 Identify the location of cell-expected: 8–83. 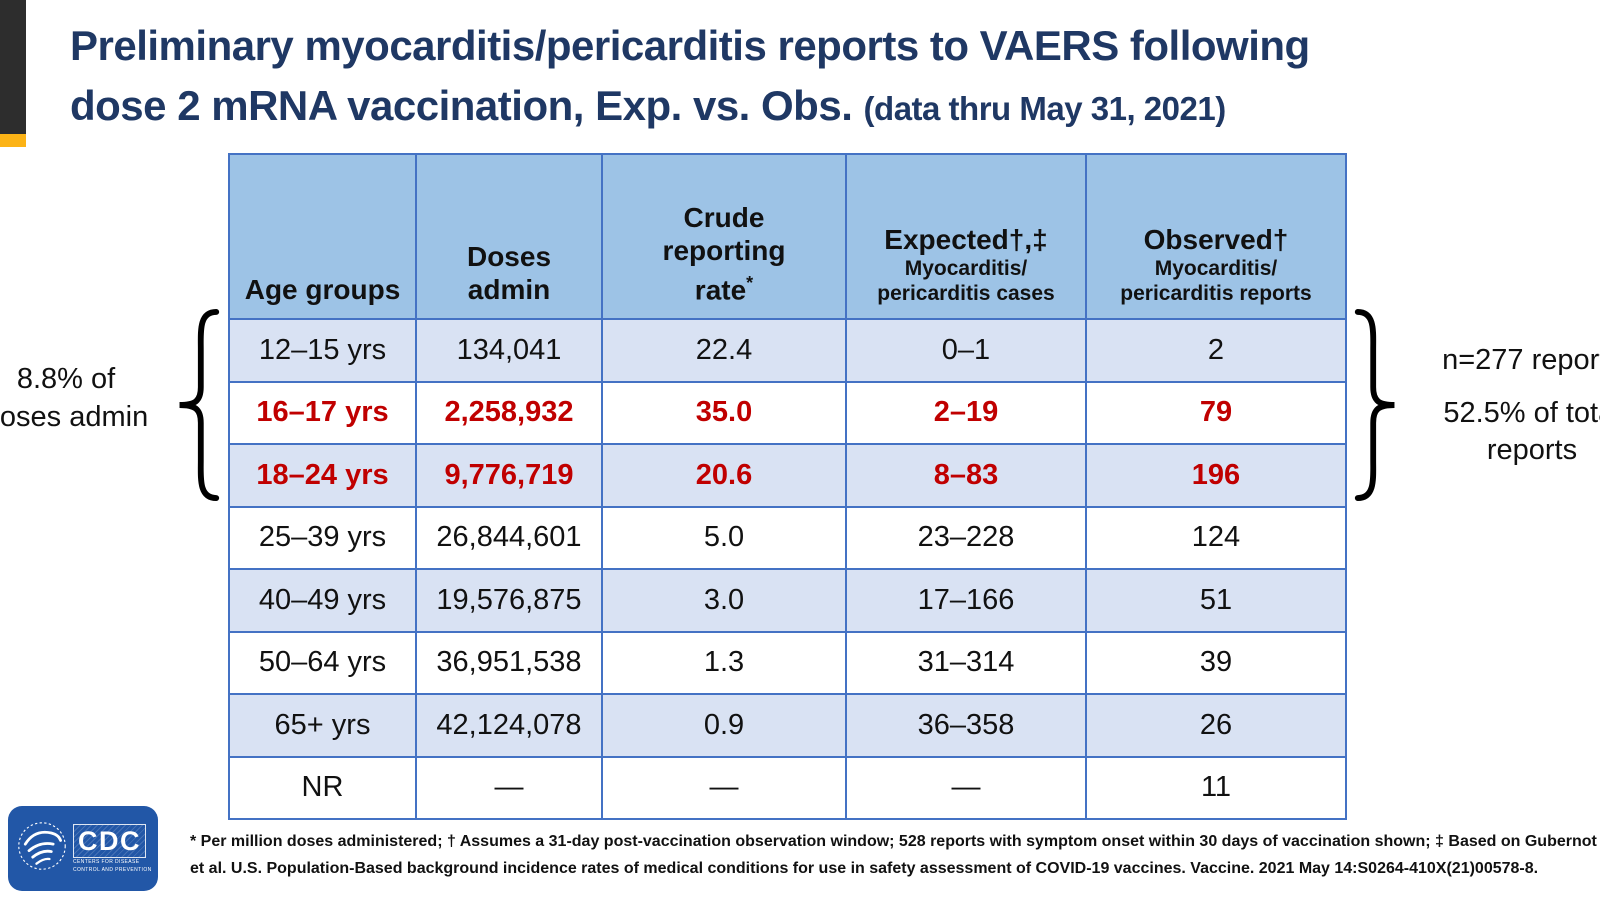
(966, 475).